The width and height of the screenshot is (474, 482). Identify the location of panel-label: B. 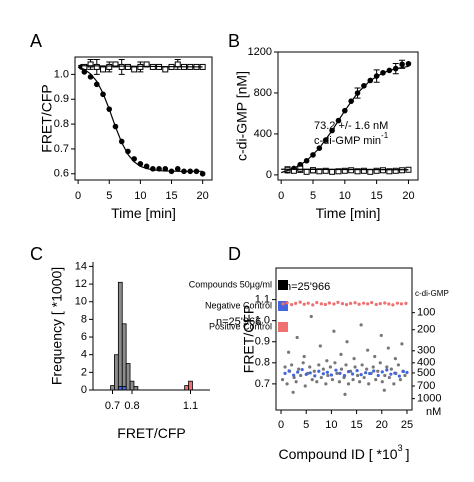
(234, 41).